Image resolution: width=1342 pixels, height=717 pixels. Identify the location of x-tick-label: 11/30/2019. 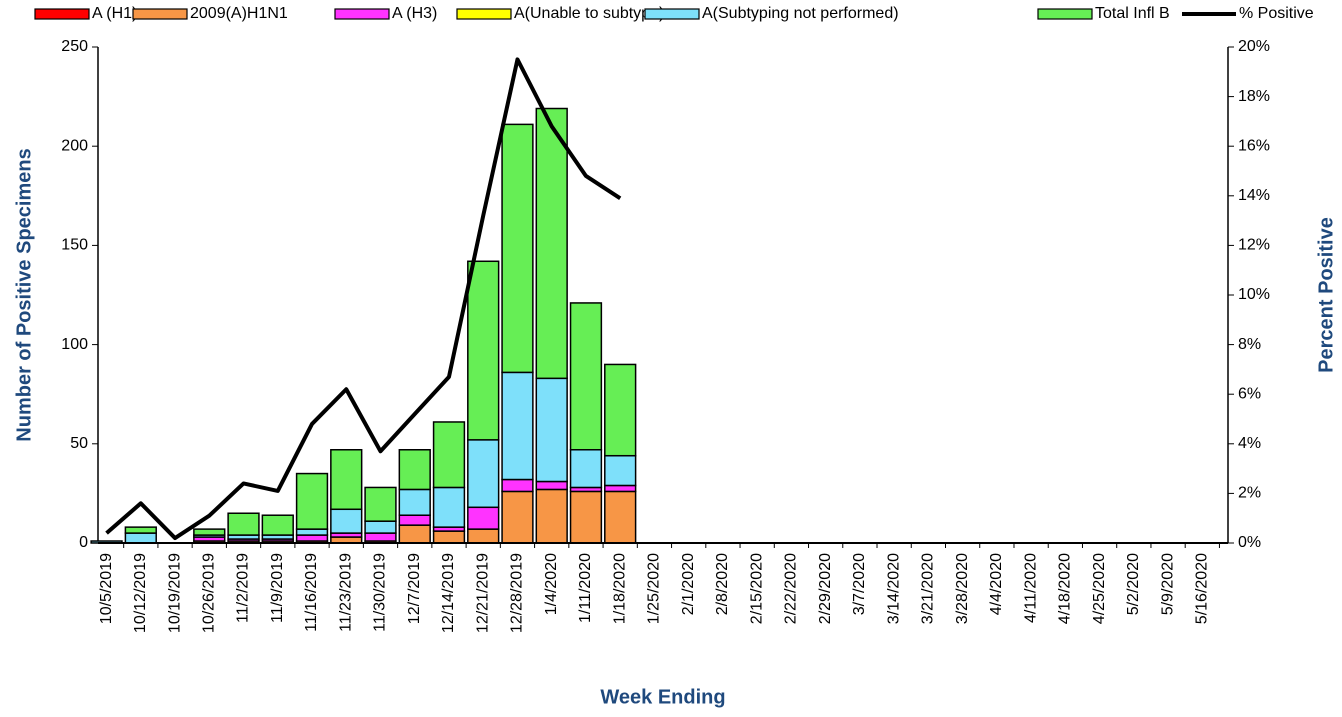
(380, 592).